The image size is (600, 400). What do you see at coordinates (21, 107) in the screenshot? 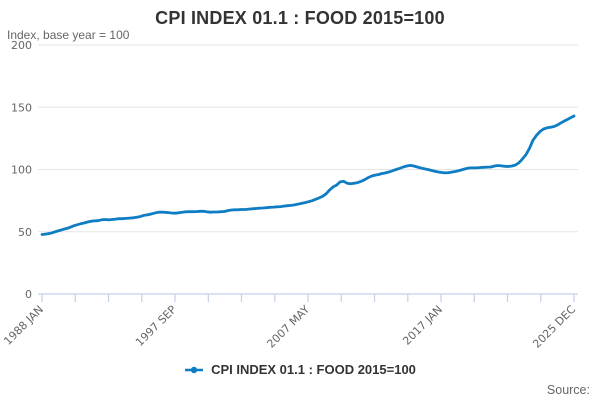
I see `y-tick-label: 150` at bounding box center [21, 107].